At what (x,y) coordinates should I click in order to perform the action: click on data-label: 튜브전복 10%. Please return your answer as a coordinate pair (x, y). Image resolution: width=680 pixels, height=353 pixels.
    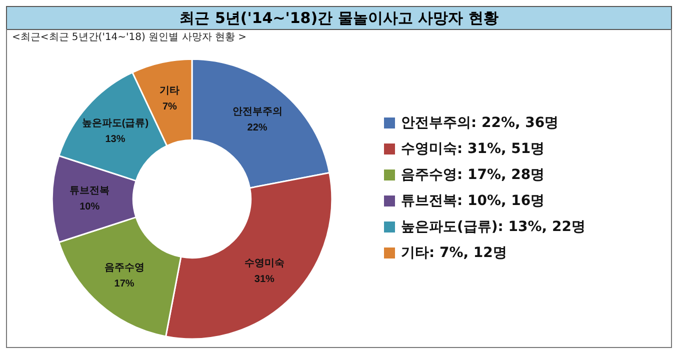
    Looking at the image, I should click on (90, 199).